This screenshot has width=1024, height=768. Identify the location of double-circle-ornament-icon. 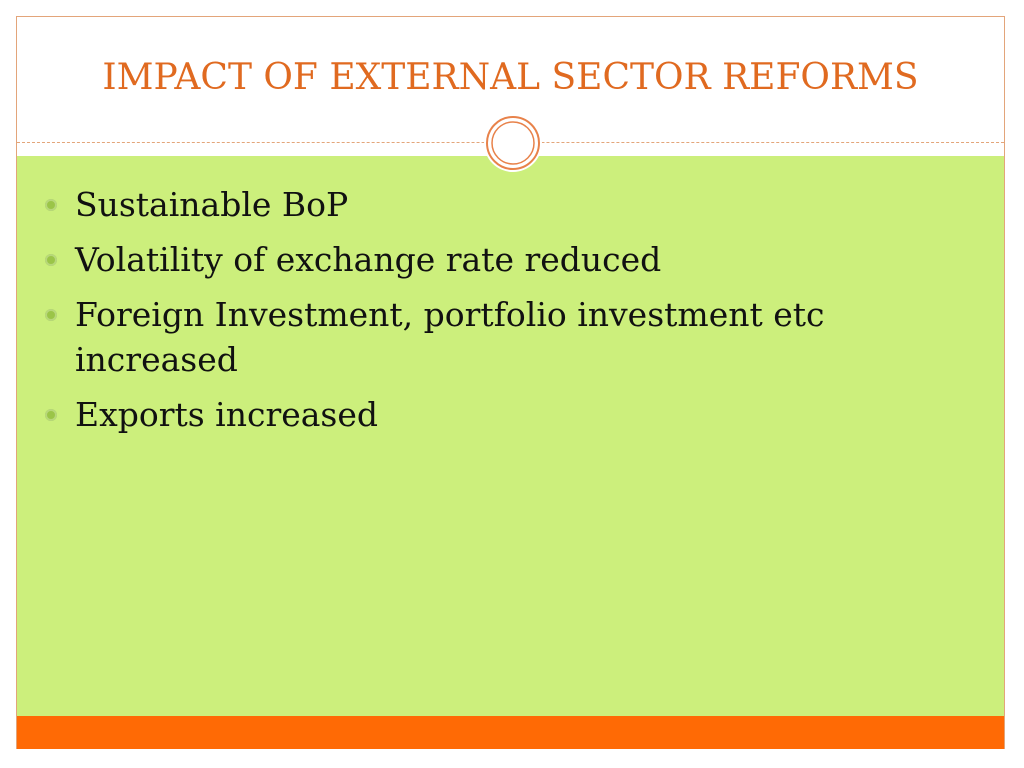
(513, 143).